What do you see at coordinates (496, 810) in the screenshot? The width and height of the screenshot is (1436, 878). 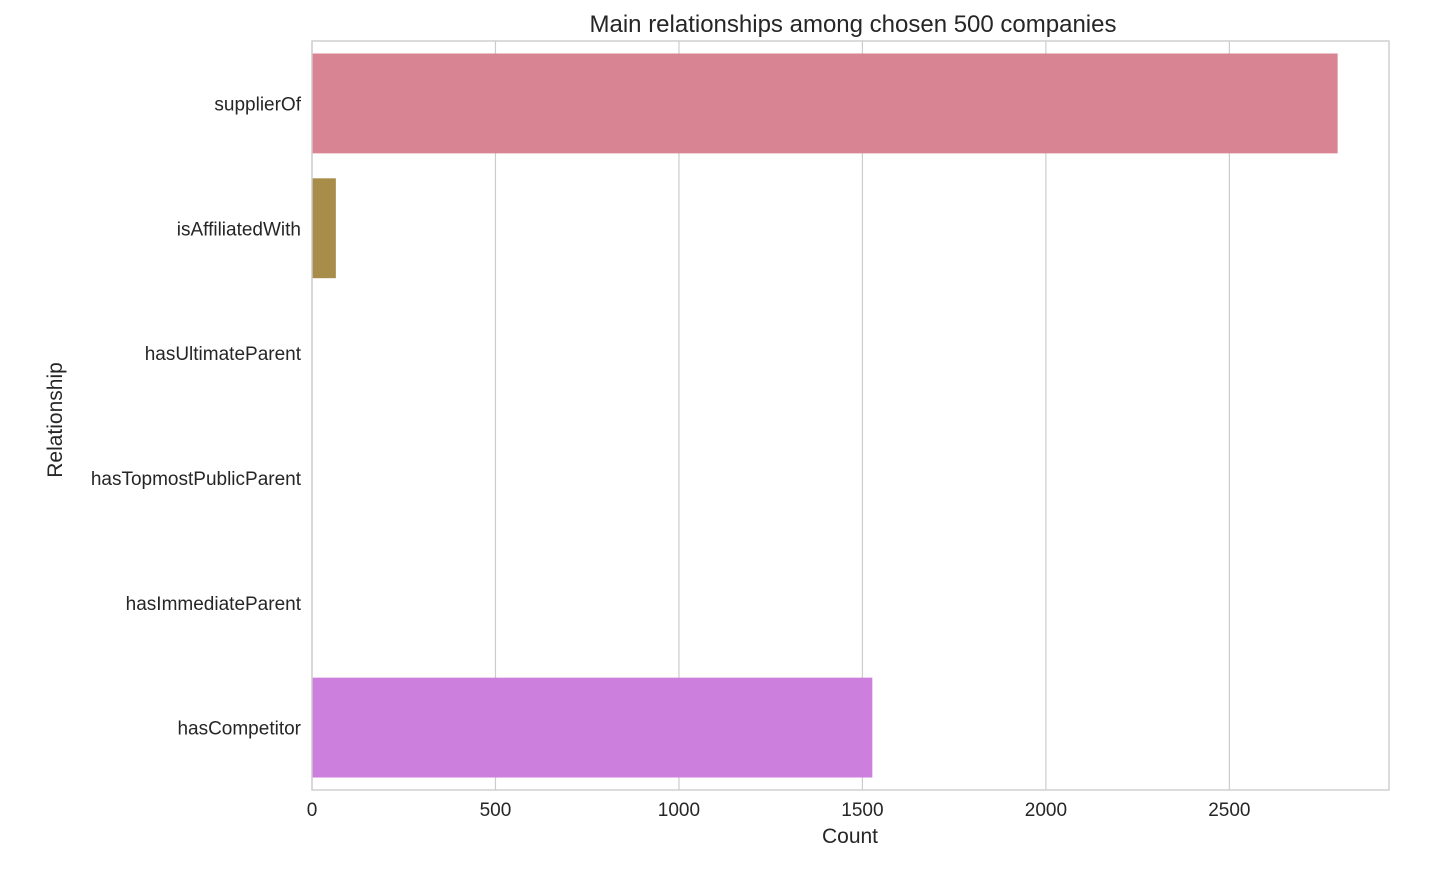 I see `x-tick-label: 500` at bounding box center [496, 810].